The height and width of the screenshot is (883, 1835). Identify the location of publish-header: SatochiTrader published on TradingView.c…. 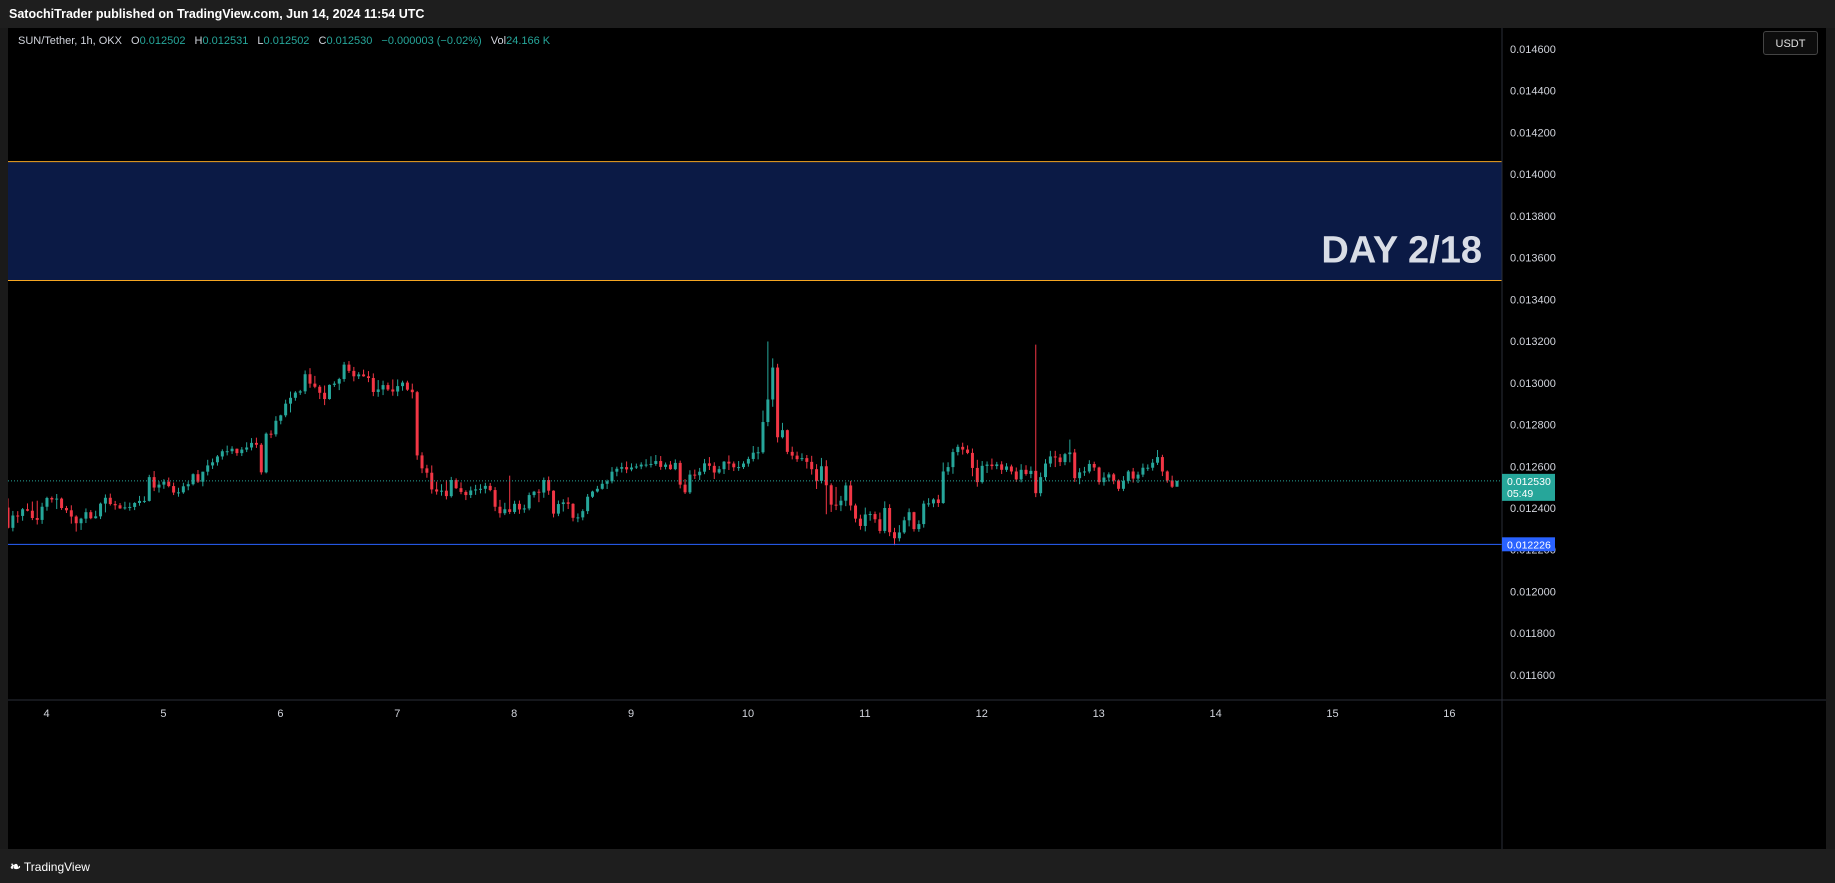
(917, 14).